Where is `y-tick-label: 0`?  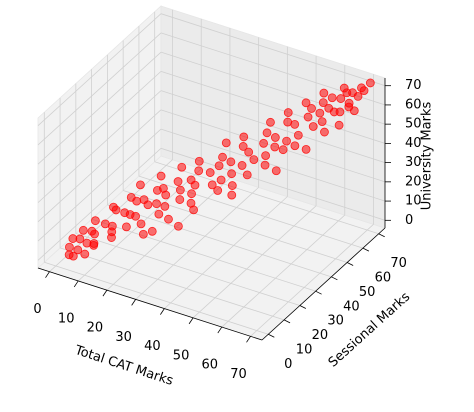
y-tick-label: 0 is located at coordinates (288, 364).